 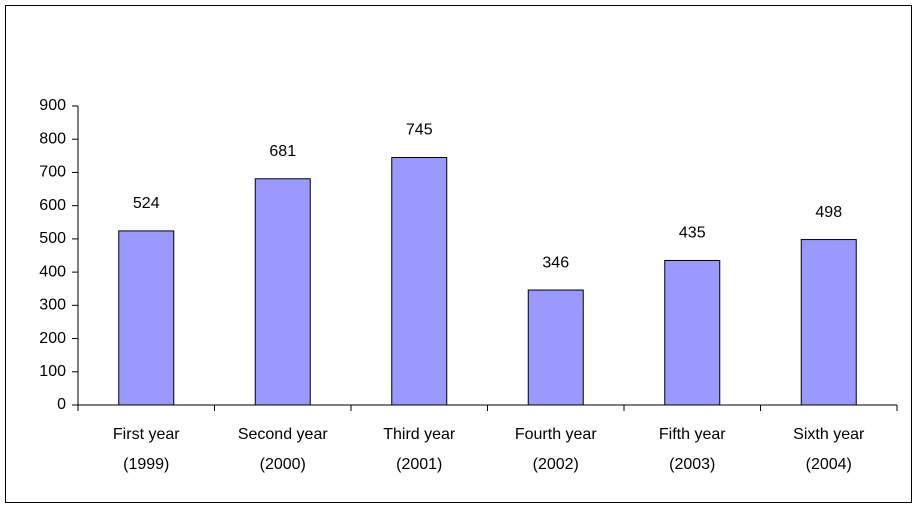 What do you see at coordinates (52, 271) in the screenshot?
I see `y-tick-label: 400` at bounding box center [52, 271].